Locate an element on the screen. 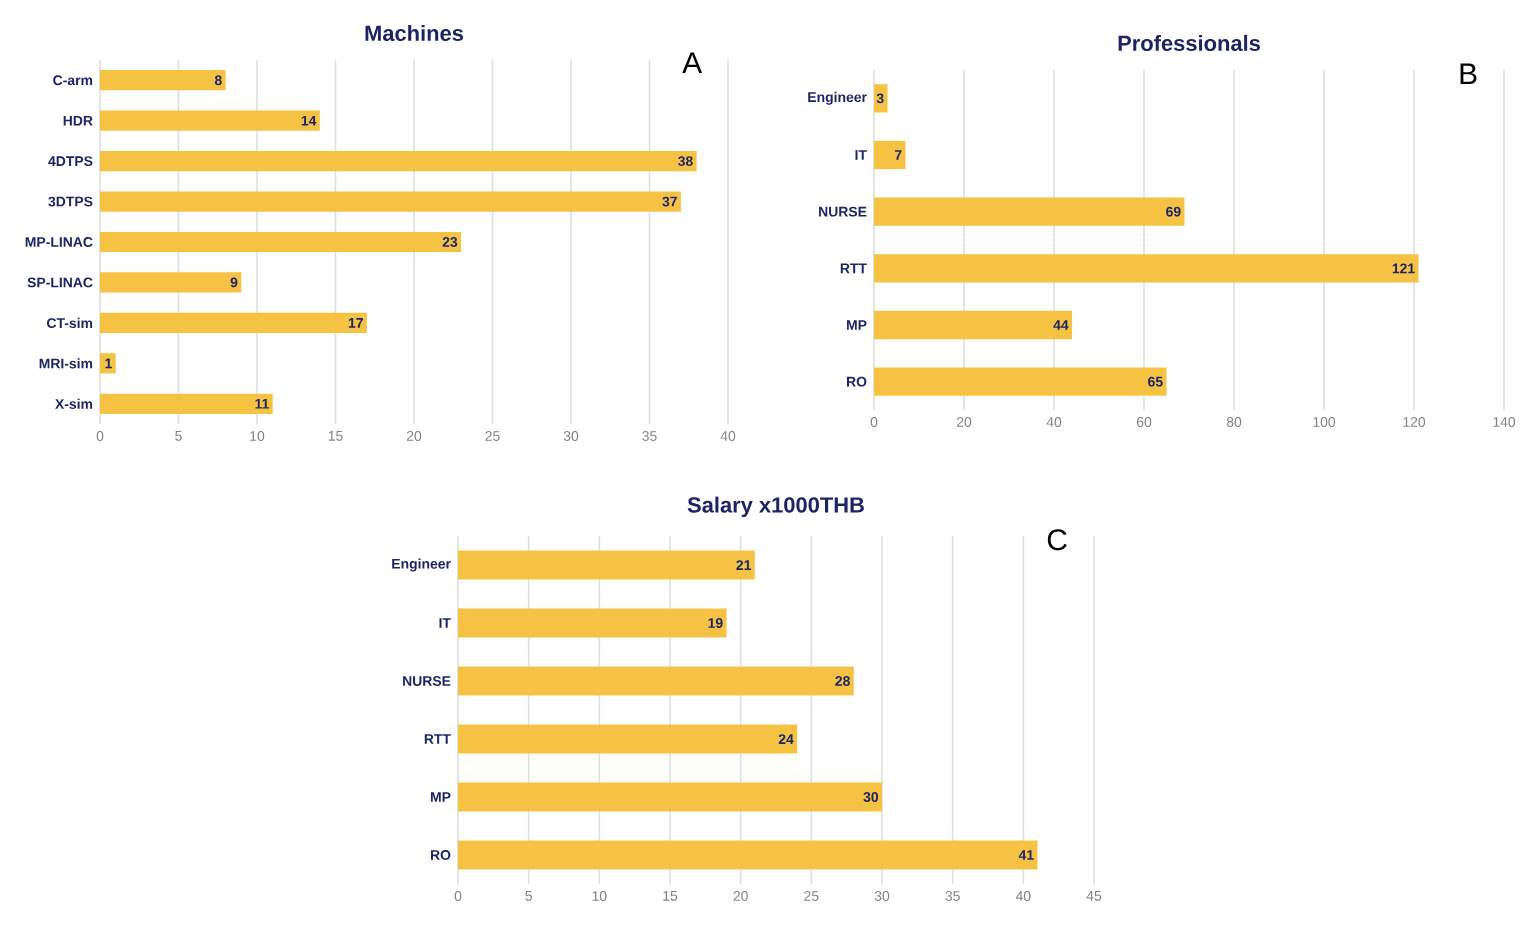 The height and width of the screenshot is (930, 1534). chart-title: Machines is located at coordinates (414, 33).